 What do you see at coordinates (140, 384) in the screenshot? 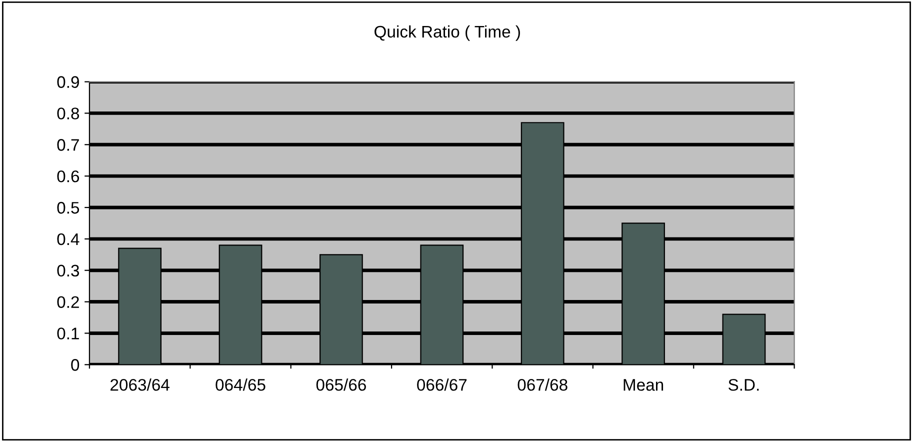
I see `x-tick-label: 2063/64` at bounding box center [140, 384].